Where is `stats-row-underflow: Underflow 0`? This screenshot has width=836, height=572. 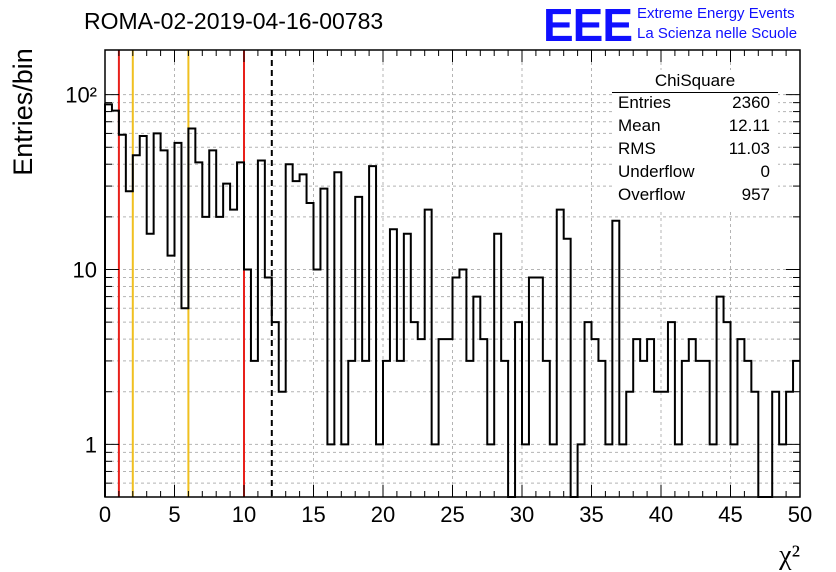
stats-row-underflow: Underflow 0 is located at coordinates (695, 173).